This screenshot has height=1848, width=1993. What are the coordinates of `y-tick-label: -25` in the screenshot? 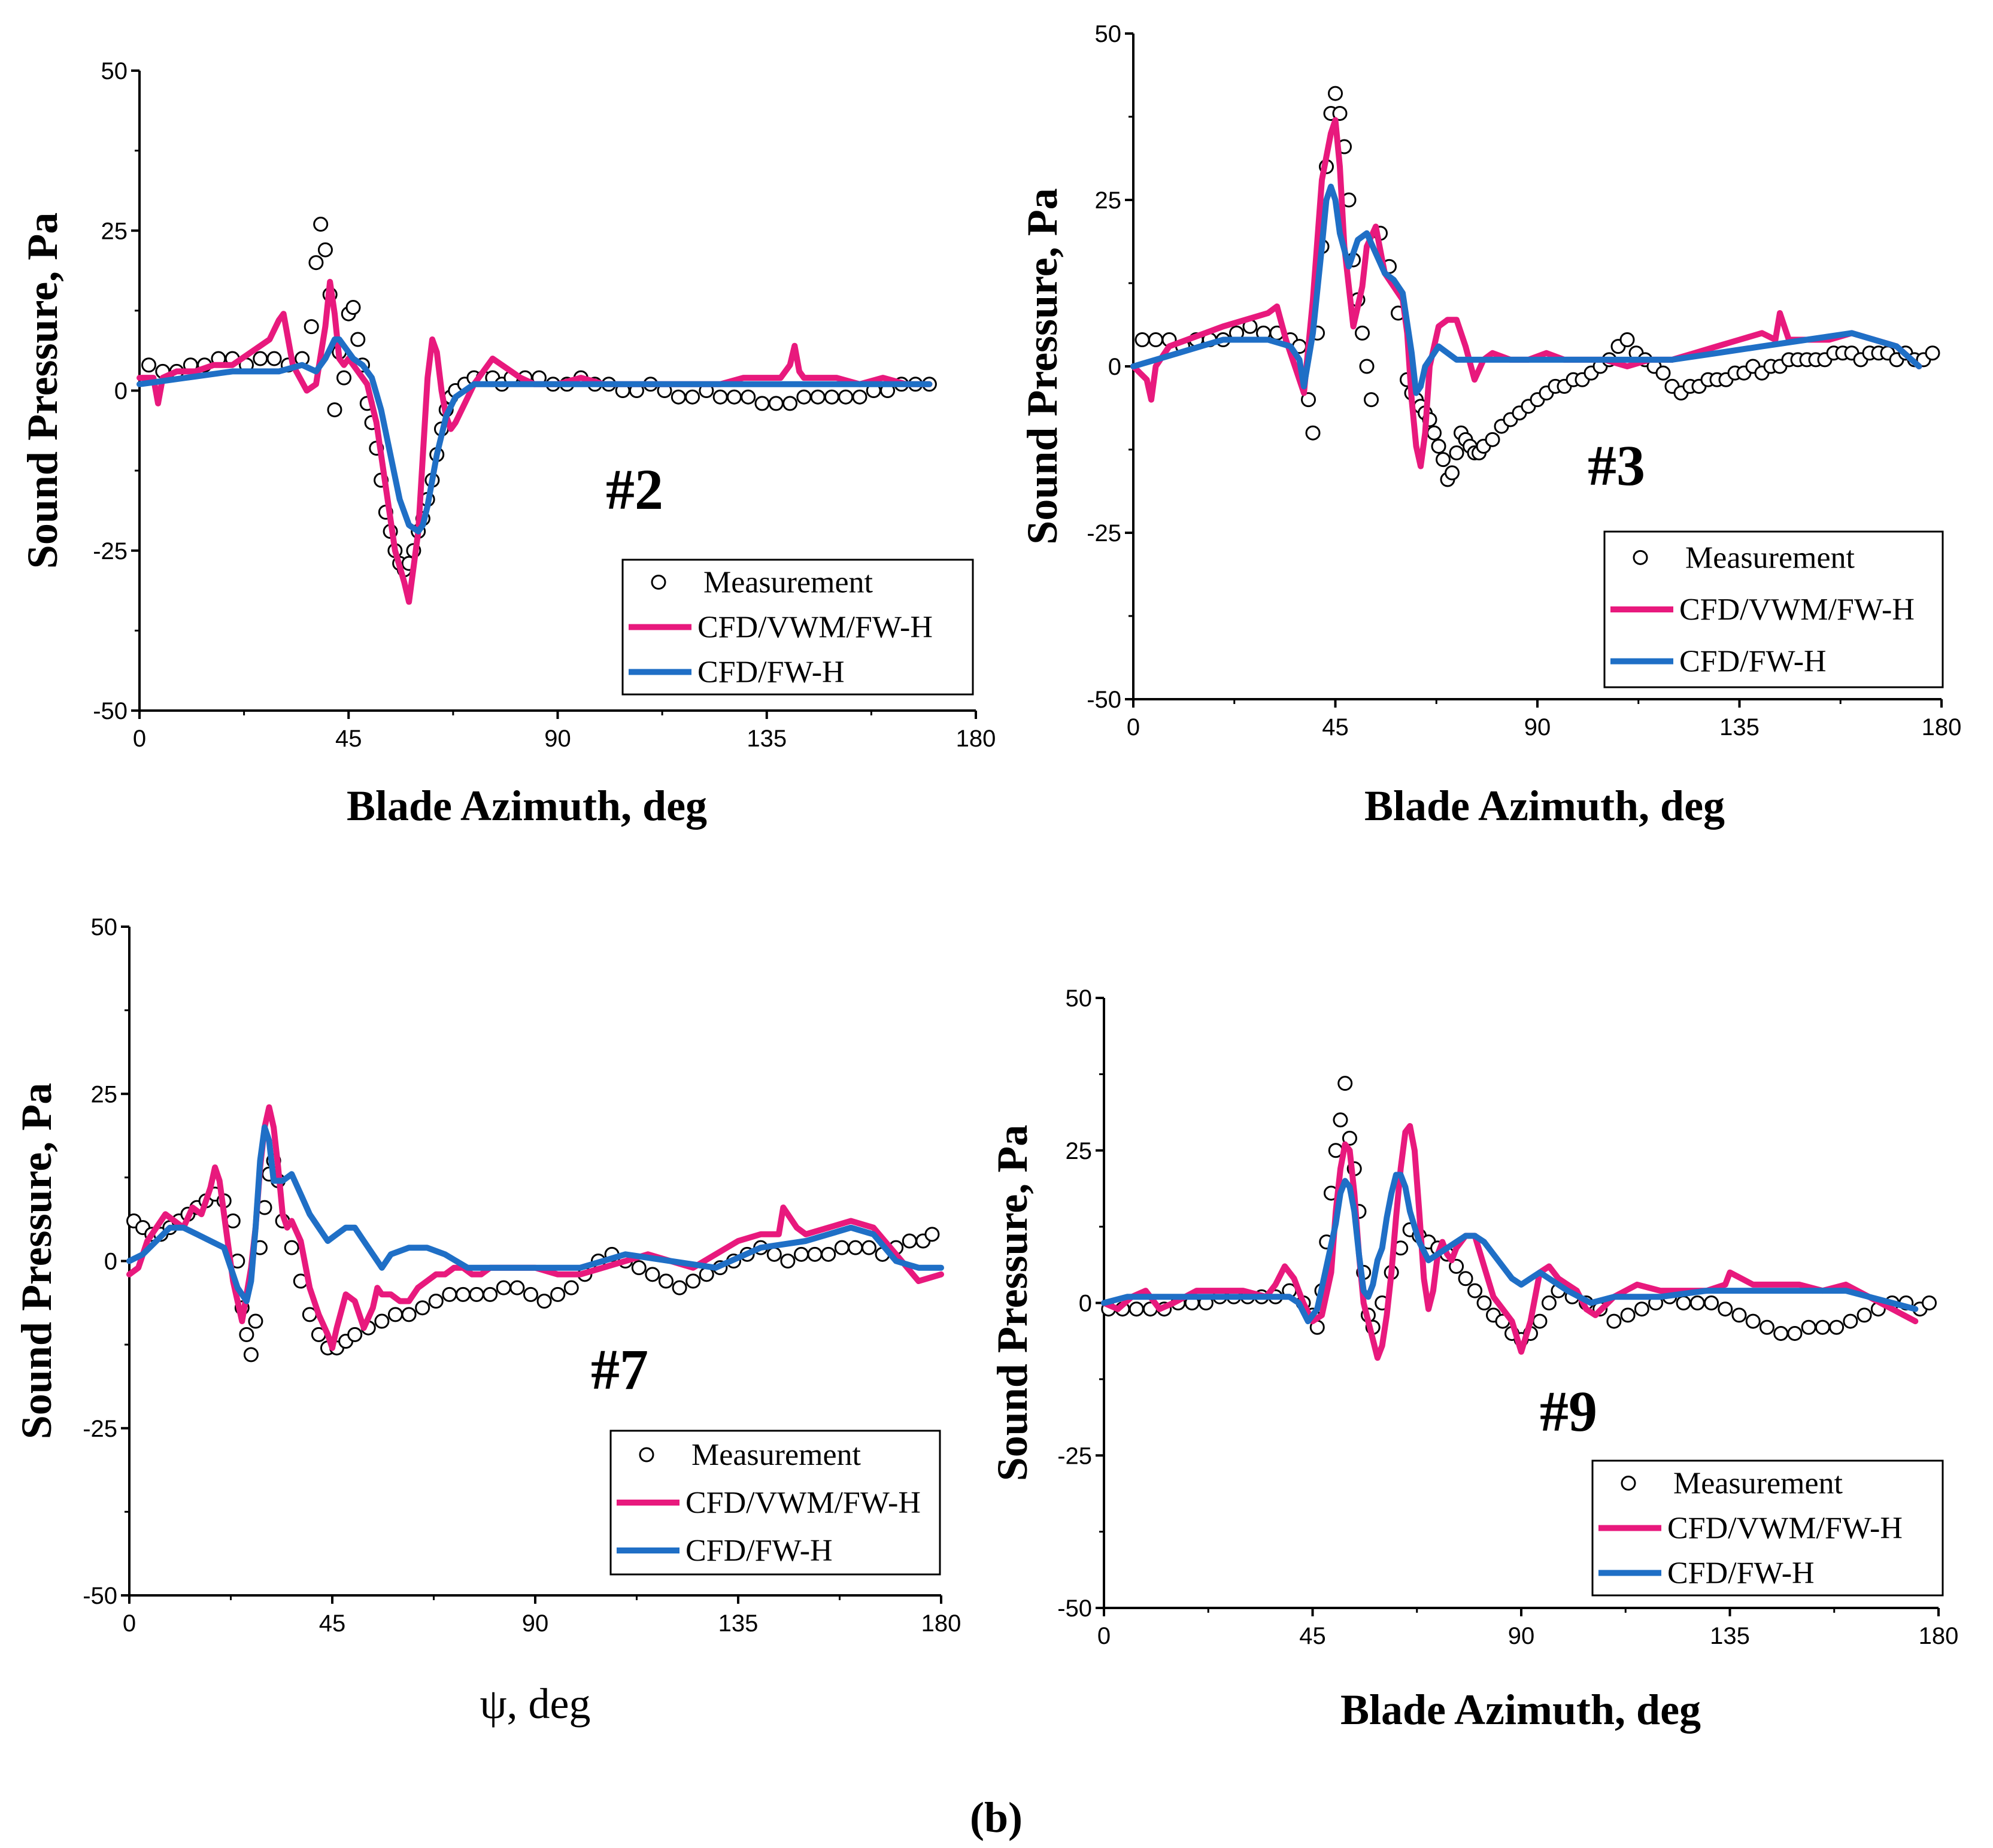 It's located at (111, 551).